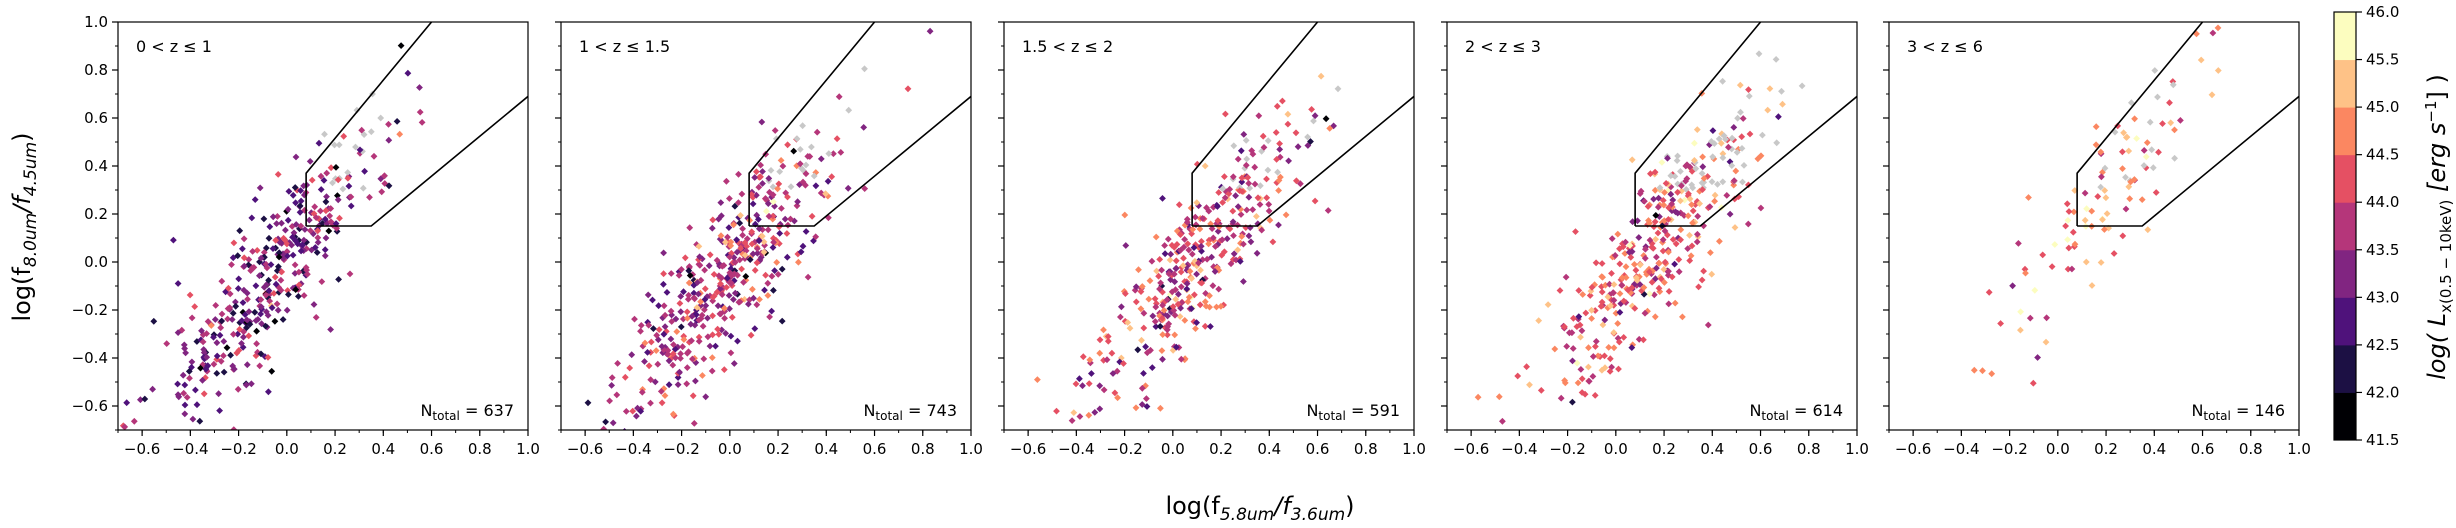 This screenshot has height=528, width=2456. I want to click on colorbar-segment, so click(2345, 321).